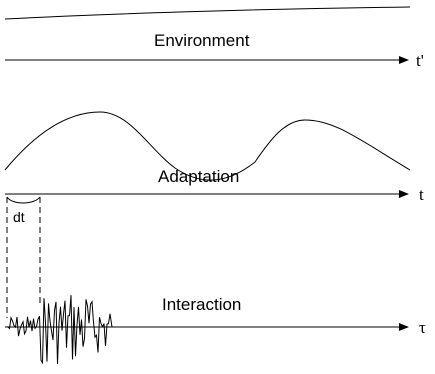 Image resolution: width=435 pixels, height=374 pixels. I want to click on interaction-axis-label: τ, so click(422, 327).